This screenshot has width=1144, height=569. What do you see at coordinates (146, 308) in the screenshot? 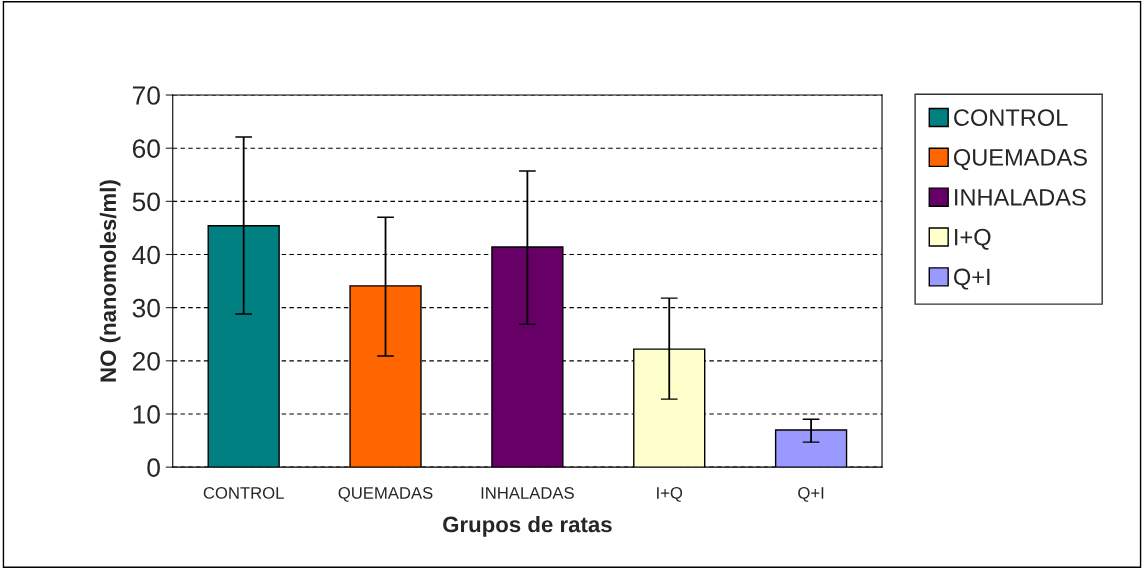
I see `y-tick-label: 30` at bounding box center [146, 308].